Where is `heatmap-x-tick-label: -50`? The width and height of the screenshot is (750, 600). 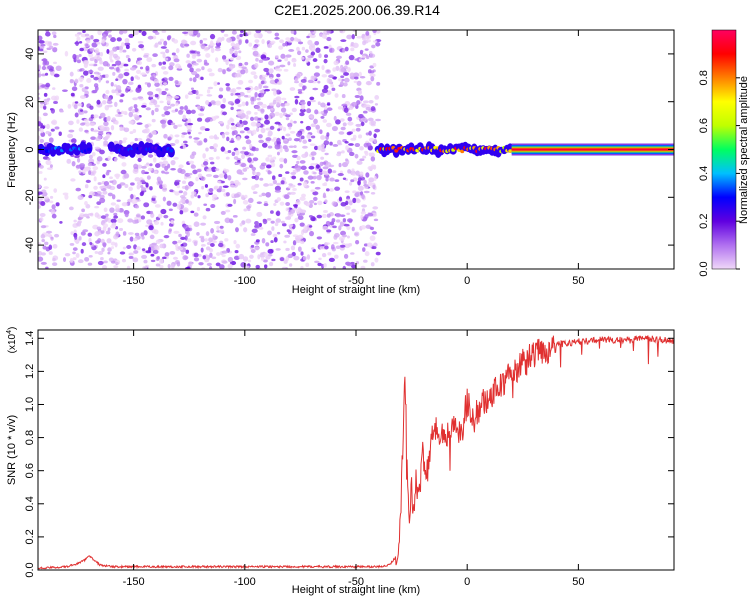
heatmap-x-tick-label: -50 is located at coordinates (356, 281).